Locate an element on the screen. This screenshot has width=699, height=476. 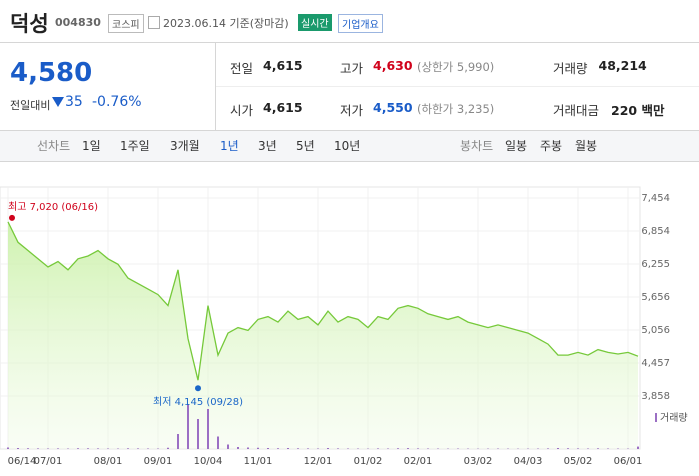
x-tick-label: 03/02 is located at coordinates (478, 461).